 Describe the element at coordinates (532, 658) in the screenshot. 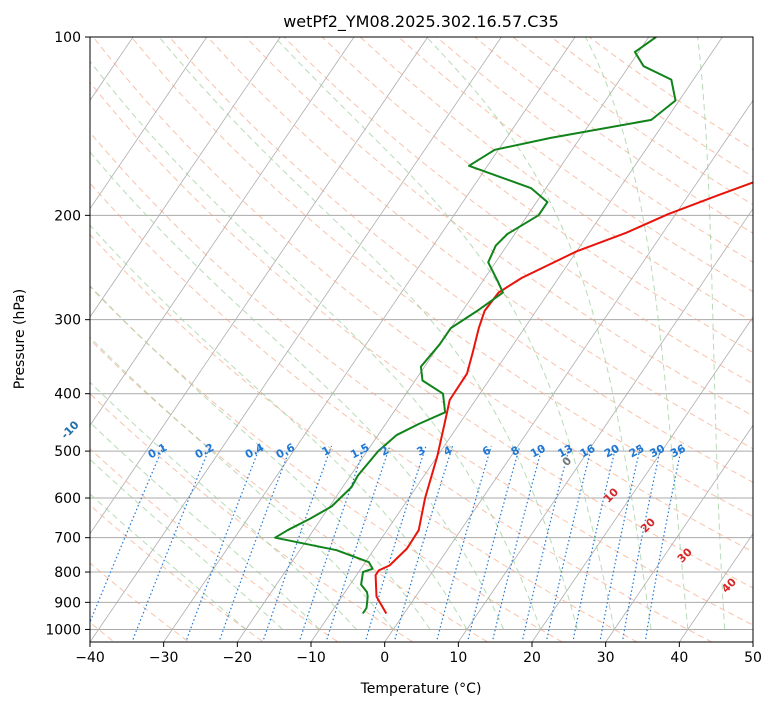

I see `x-tick-label: 20` at that location.